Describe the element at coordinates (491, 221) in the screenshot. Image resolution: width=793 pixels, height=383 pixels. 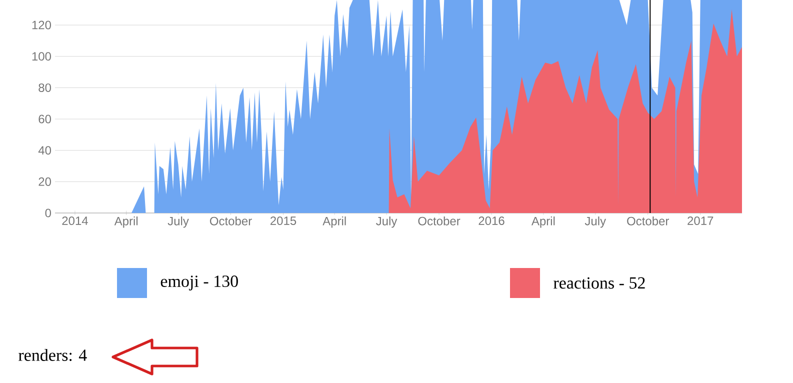
I see `x-tick-label: 2016` at that location.